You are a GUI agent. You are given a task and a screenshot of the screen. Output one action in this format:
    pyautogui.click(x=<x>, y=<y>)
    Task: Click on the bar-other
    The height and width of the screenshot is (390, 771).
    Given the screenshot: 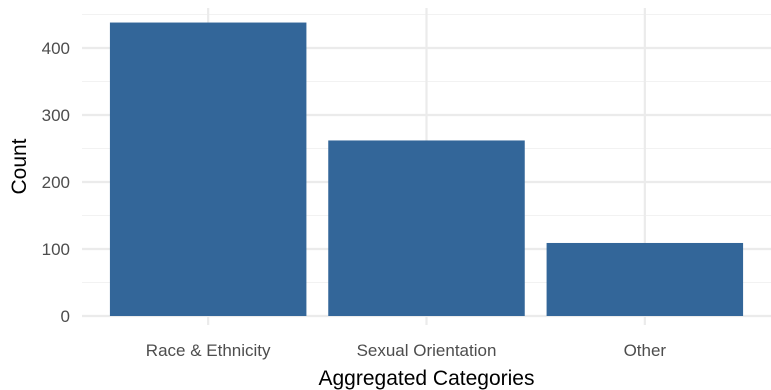 What is the action you would take?
    pyautogui.click(x=645, y=279)
    